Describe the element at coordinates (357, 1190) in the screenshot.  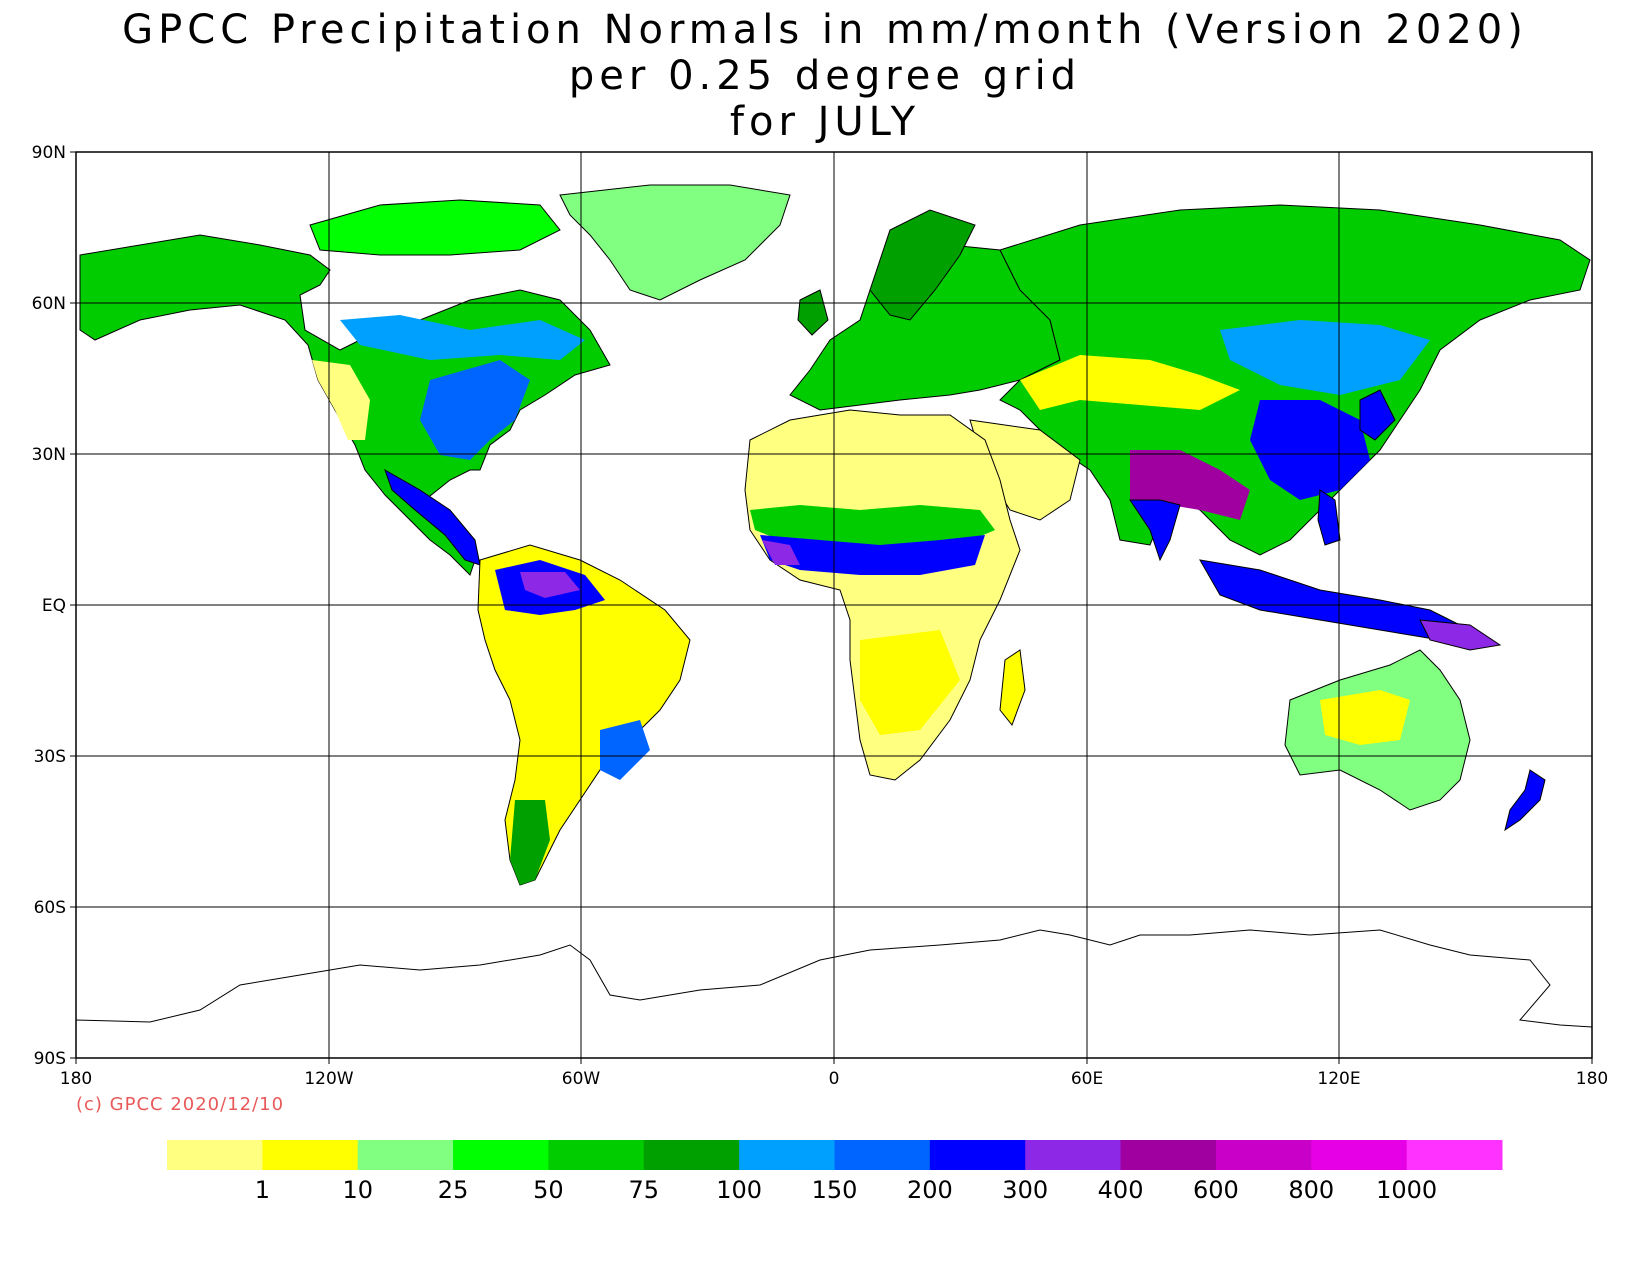
I see `colorbar-threshold-label: 10` at that location.